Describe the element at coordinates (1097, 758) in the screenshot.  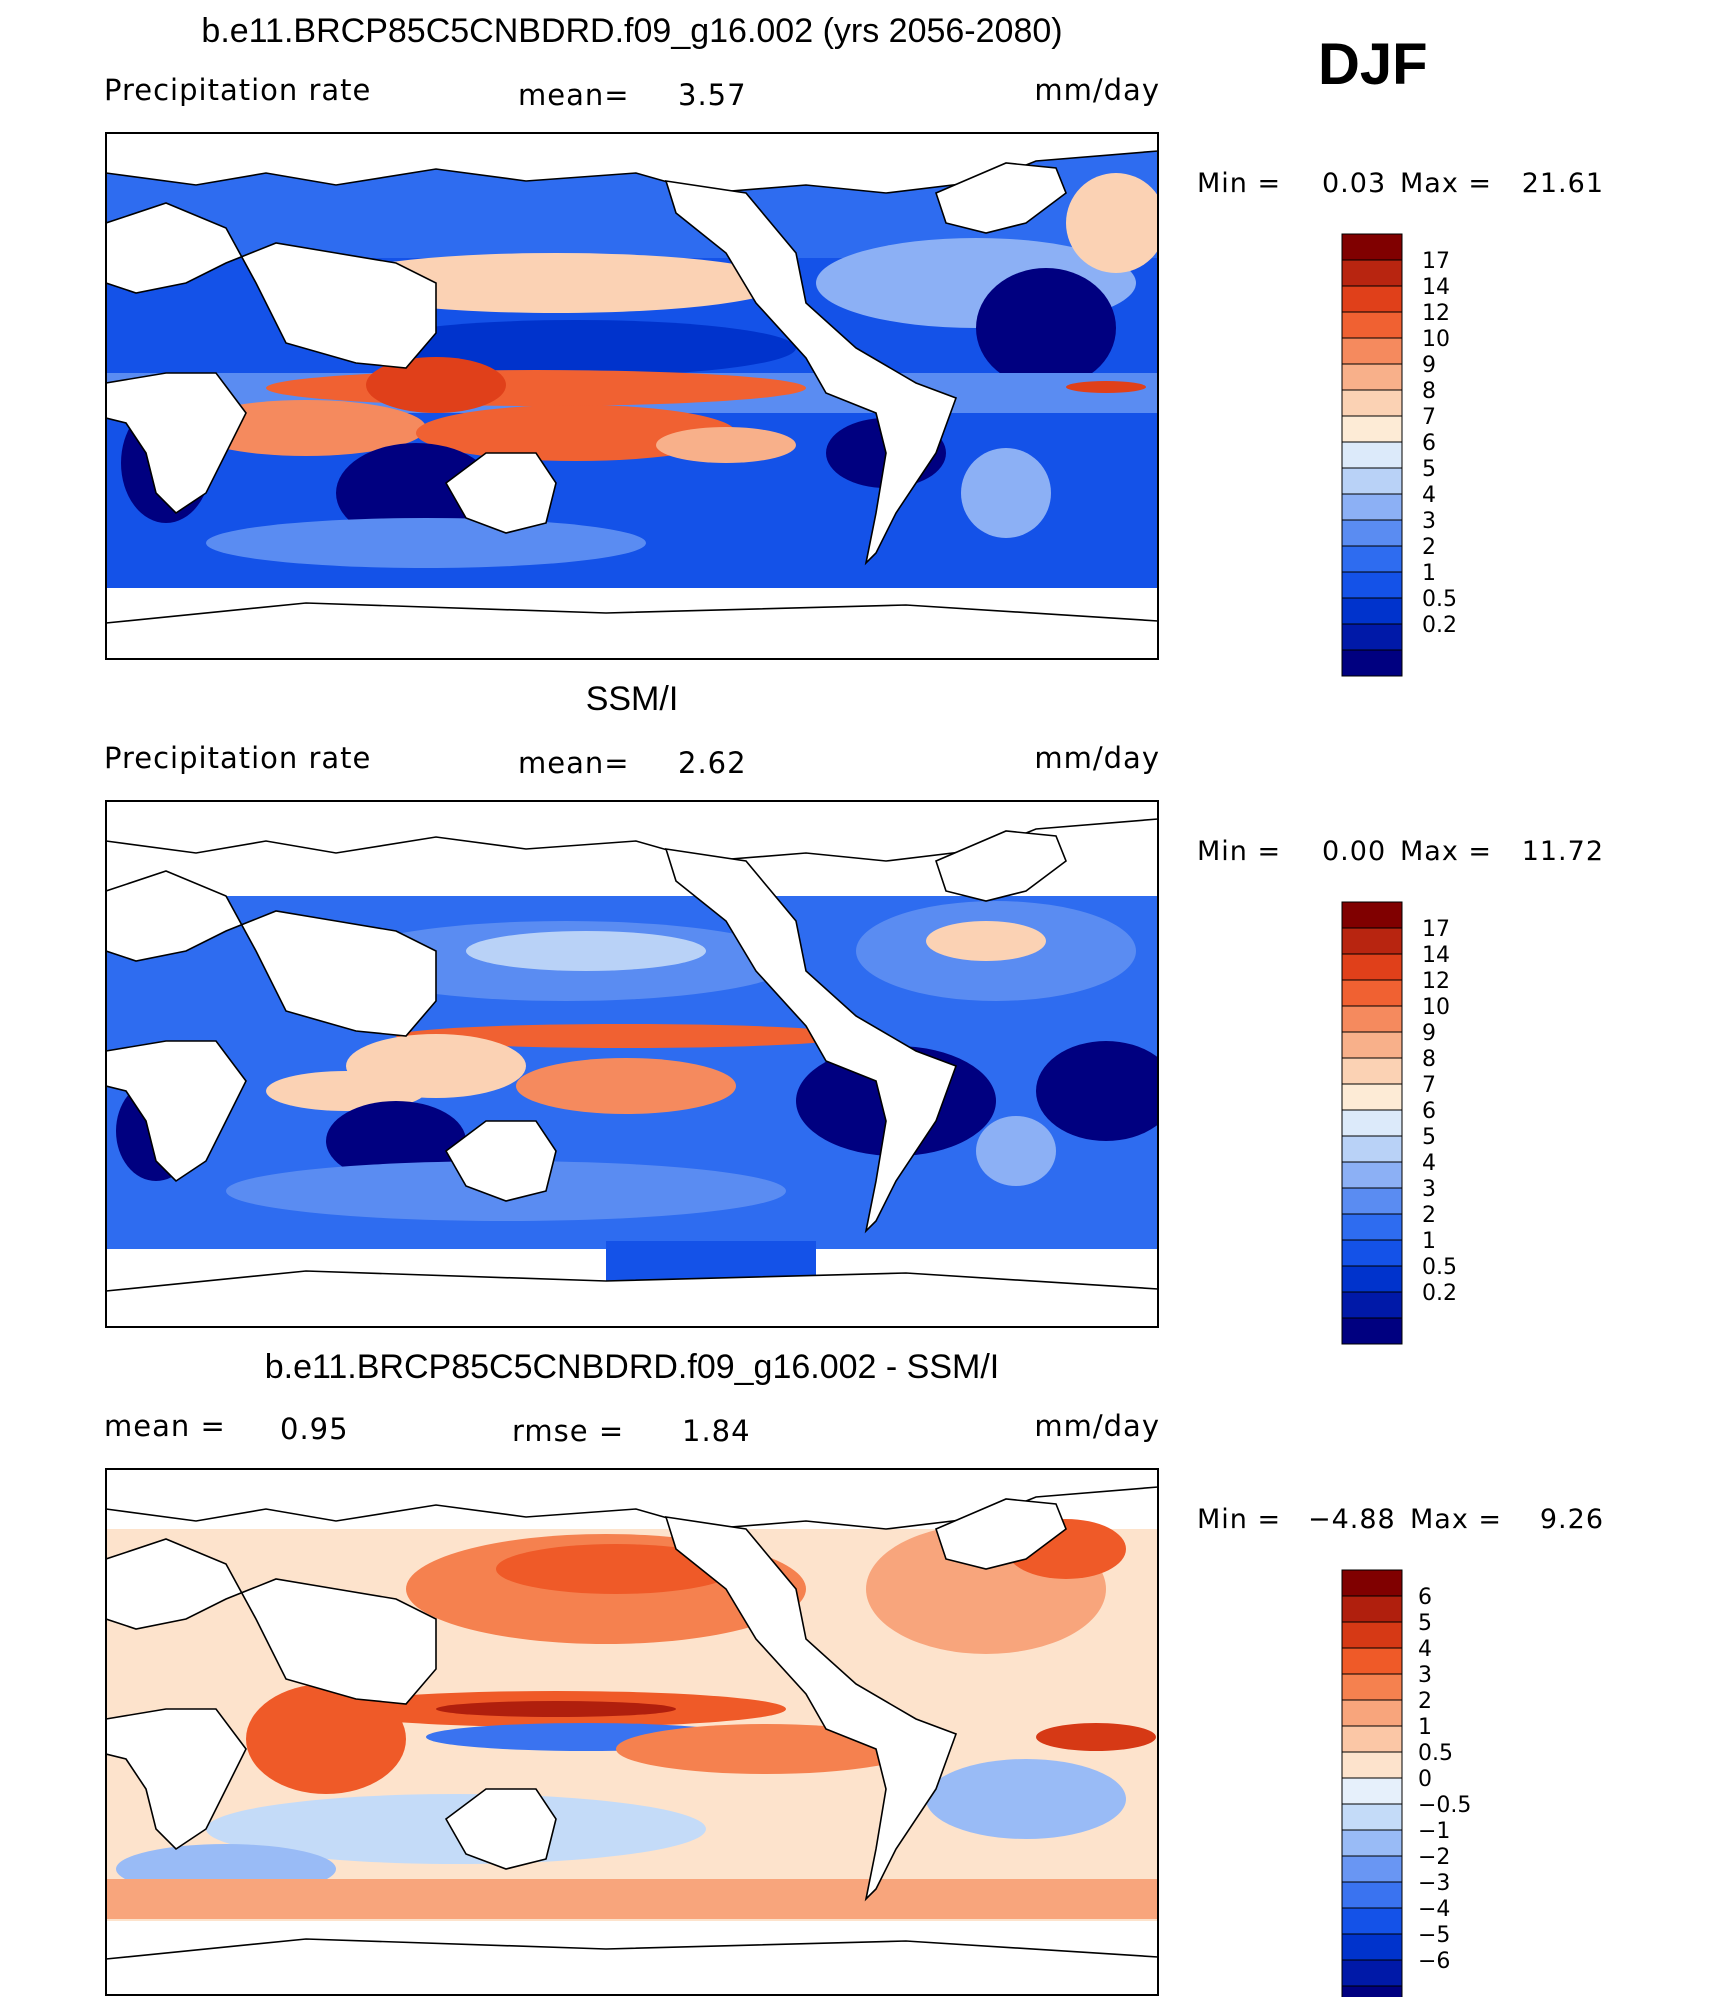
I see `panel-2-units: mm/day` at that location.